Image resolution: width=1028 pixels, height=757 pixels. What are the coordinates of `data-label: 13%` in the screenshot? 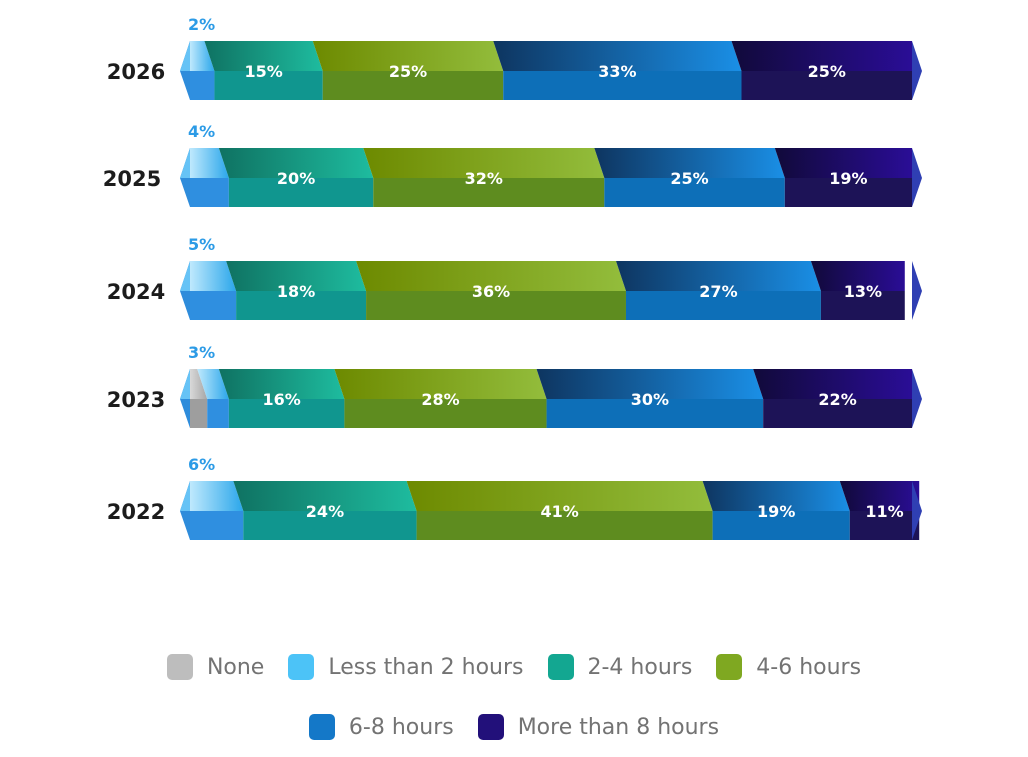 It's located at (863, 291).